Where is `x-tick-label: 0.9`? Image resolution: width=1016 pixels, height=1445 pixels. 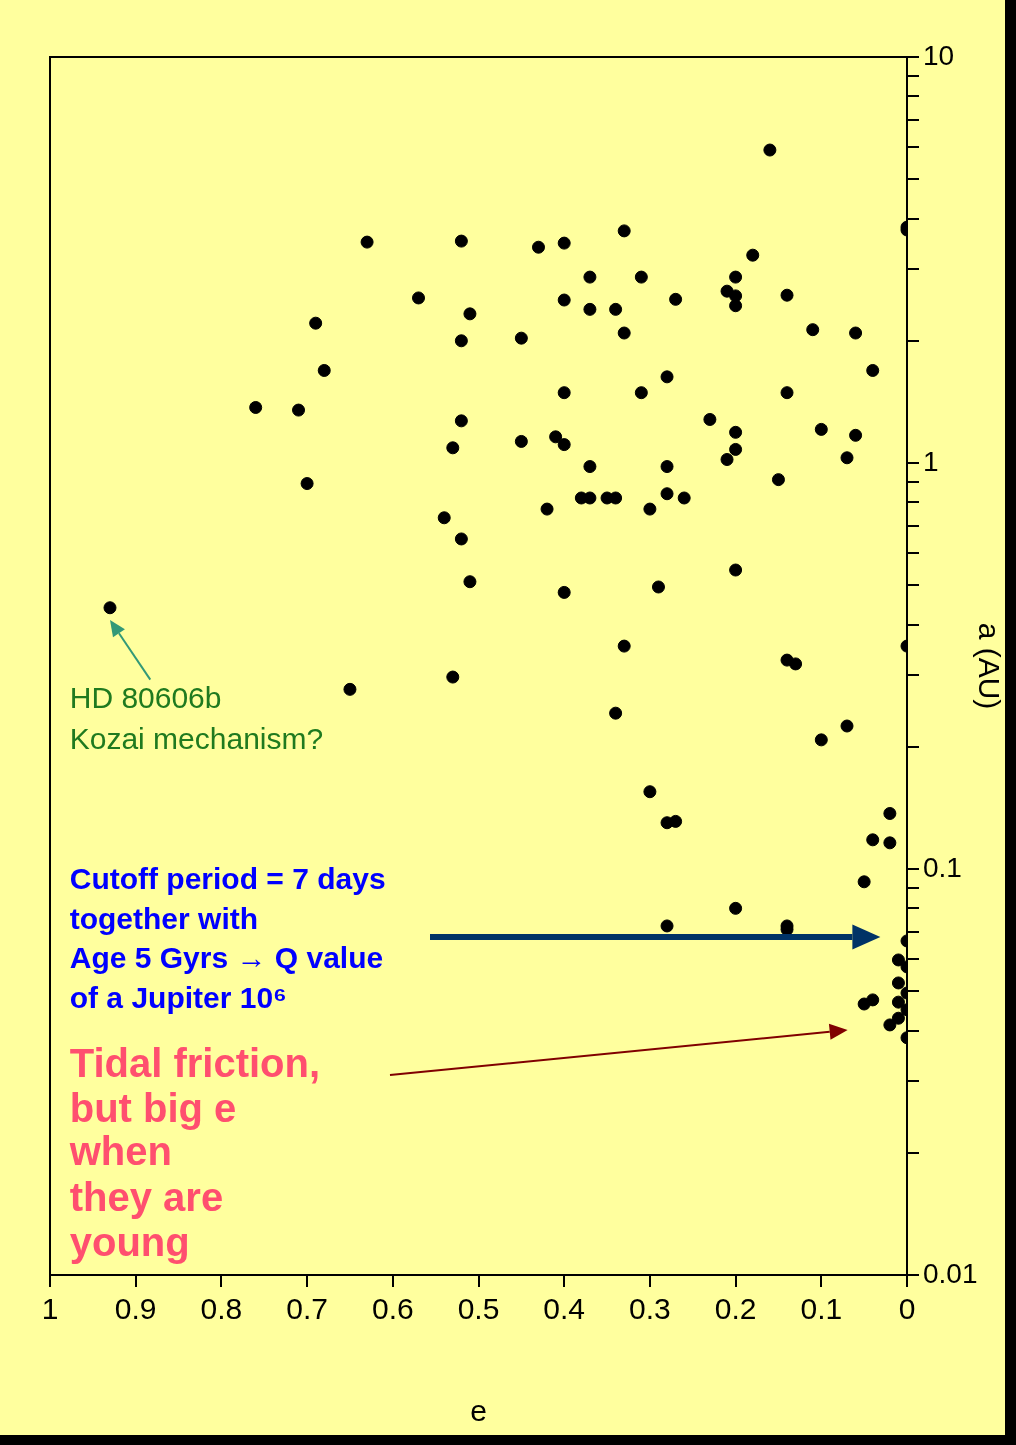
x-tick-label: 0.9 is located at coordinates (135, 1309).